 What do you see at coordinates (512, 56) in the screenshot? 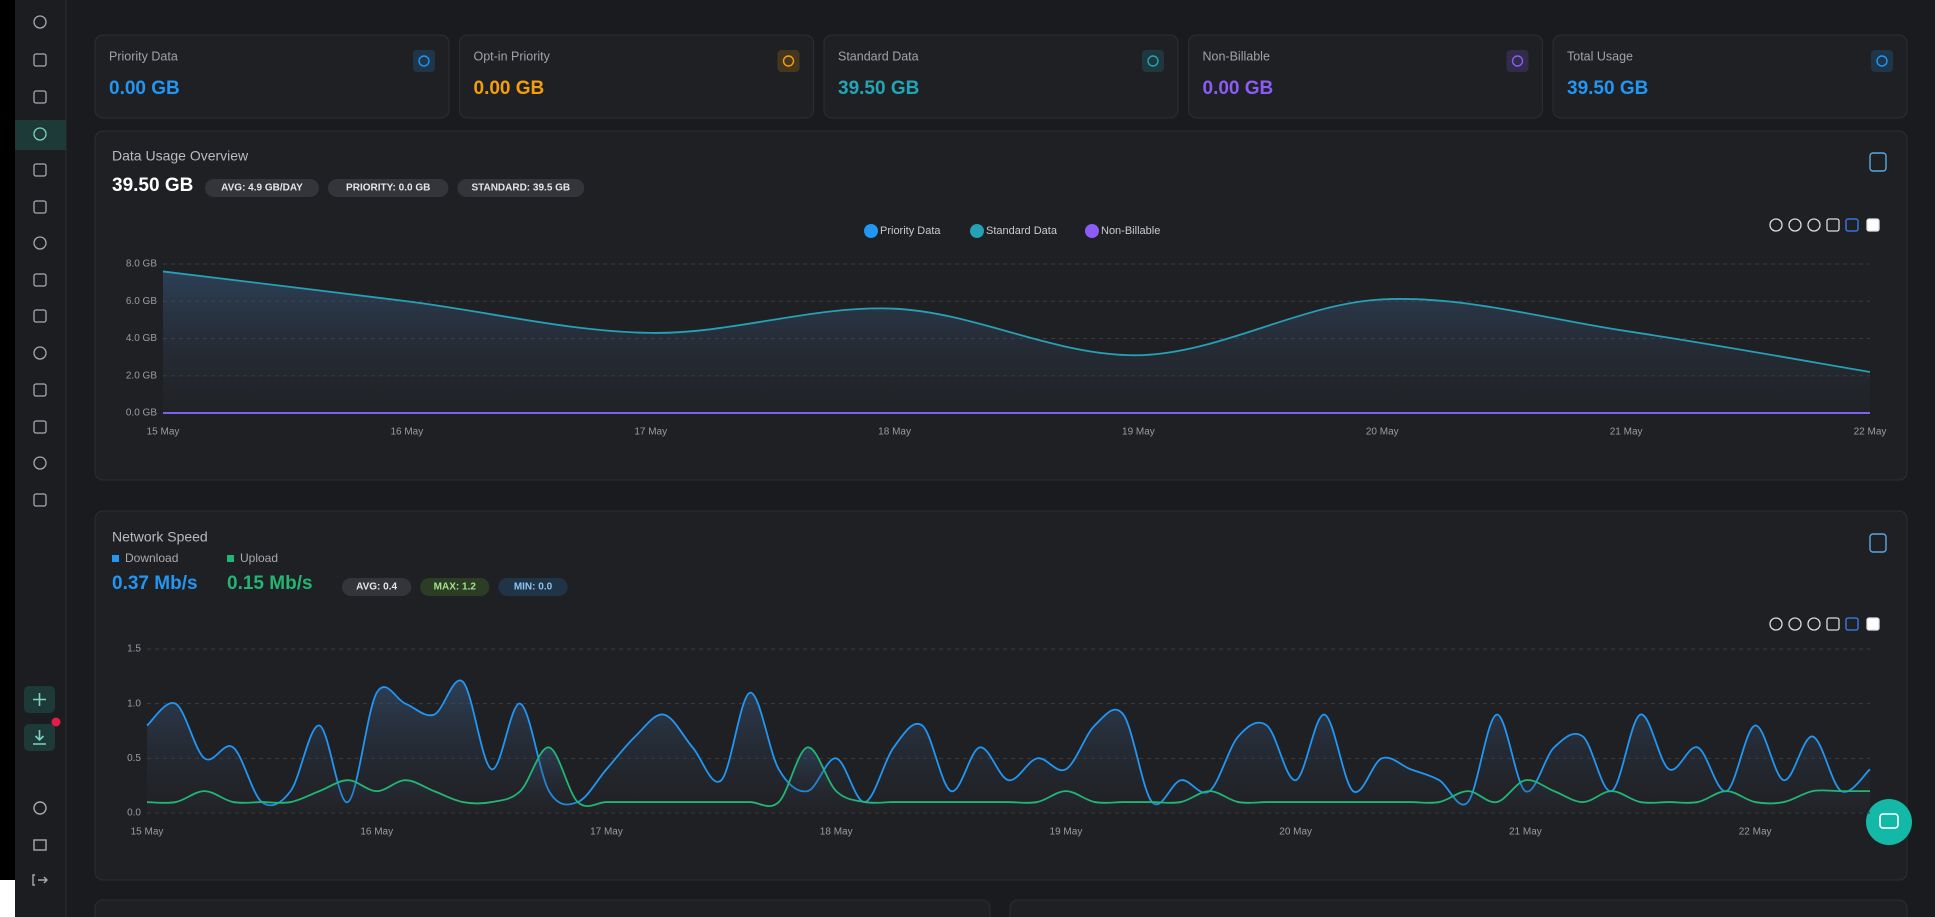
I see `stat-label: Opt-in Priority` at bounding box center [512, 56].